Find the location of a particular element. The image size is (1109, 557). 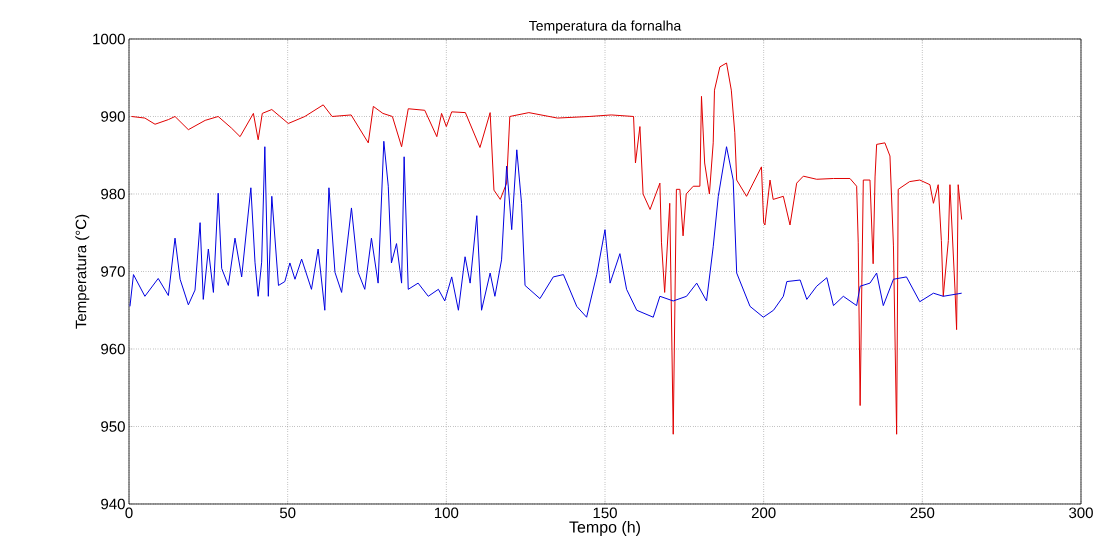

y-tick-label: 960 is located at coordinates (113, 349).